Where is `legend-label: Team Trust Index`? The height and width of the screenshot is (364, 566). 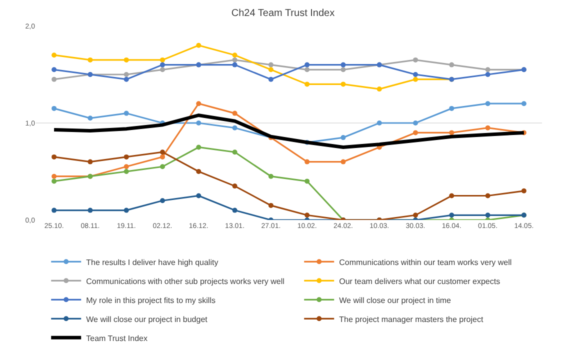 legend-label: Team Trust Index is located at coordinates (117, 338).